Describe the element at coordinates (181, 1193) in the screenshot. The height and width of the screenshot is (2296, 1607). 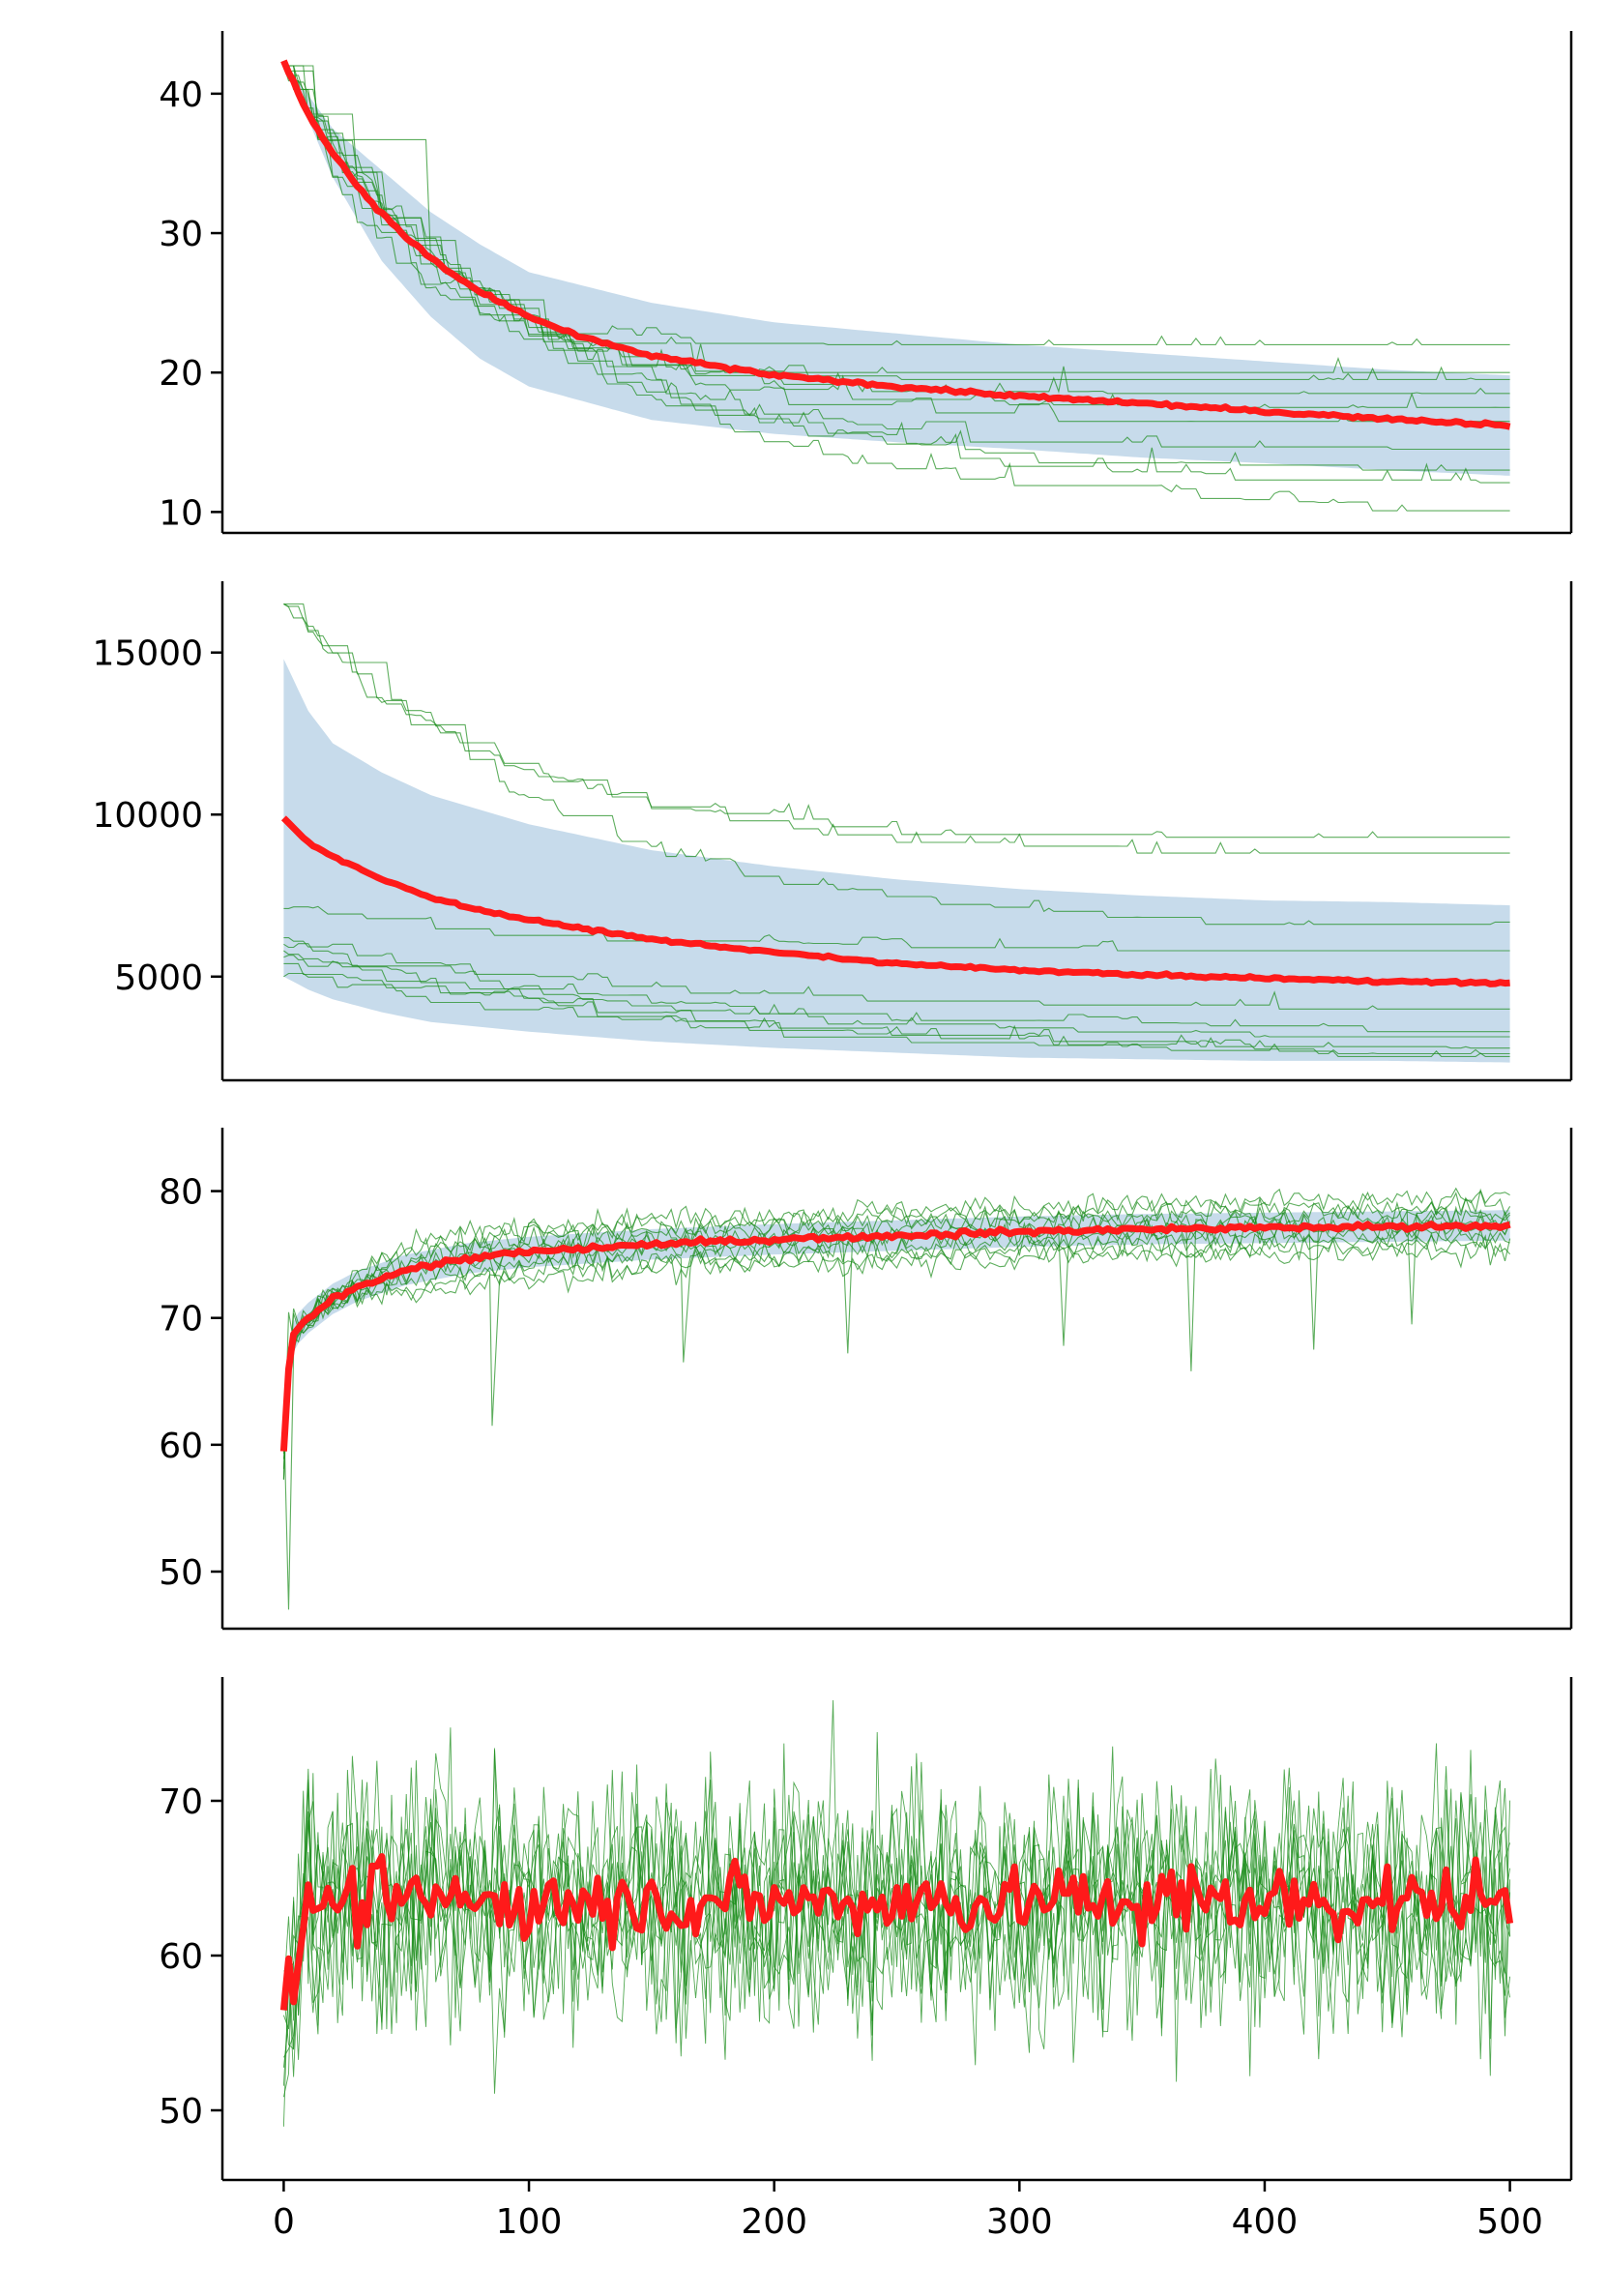
I see `y-tick-label: 80` at that location.